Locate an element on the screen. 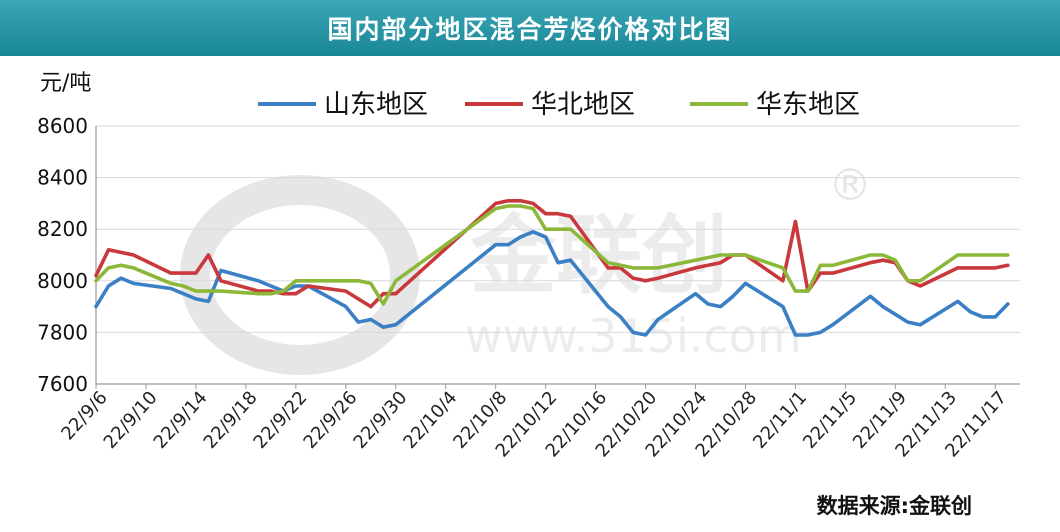 This screenshot has width=1060, height=532. y-tick-label: 7800 is located at coordinates (62, 332).